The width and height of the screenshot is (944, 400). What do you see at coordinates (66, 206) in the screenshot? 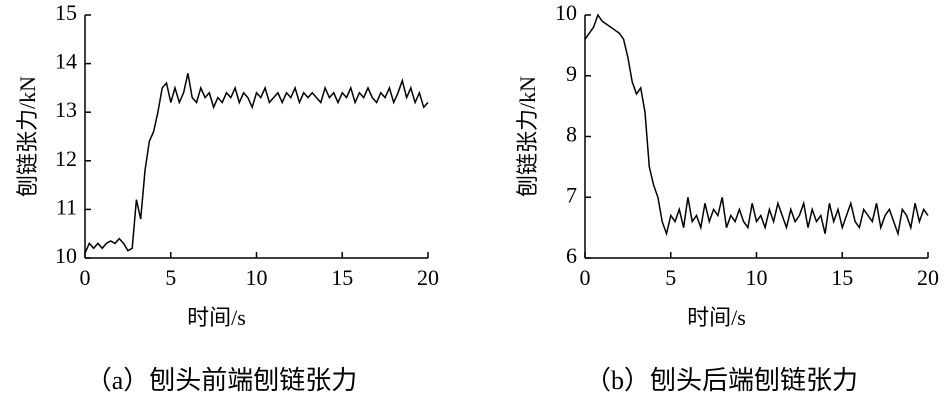
I see `y-tick-label: 11` at bounding box center [66, 206].